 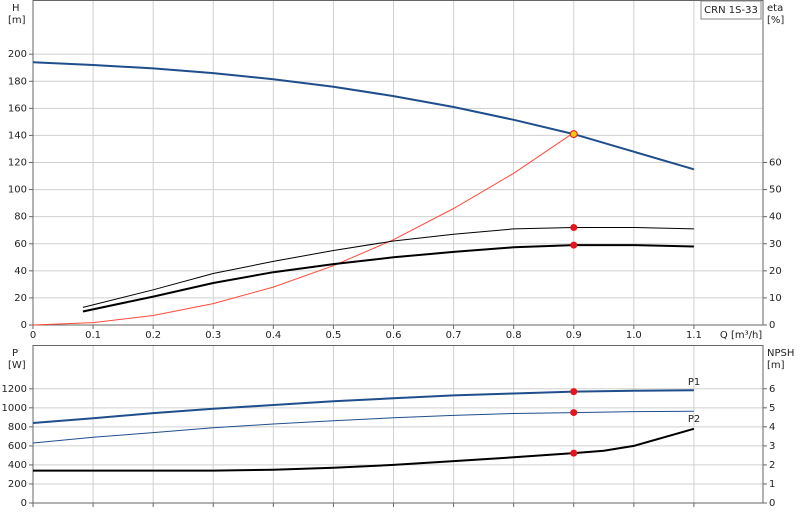 I want to click on x-axis-label: Q [m³/h], so click(x=741, y=335).